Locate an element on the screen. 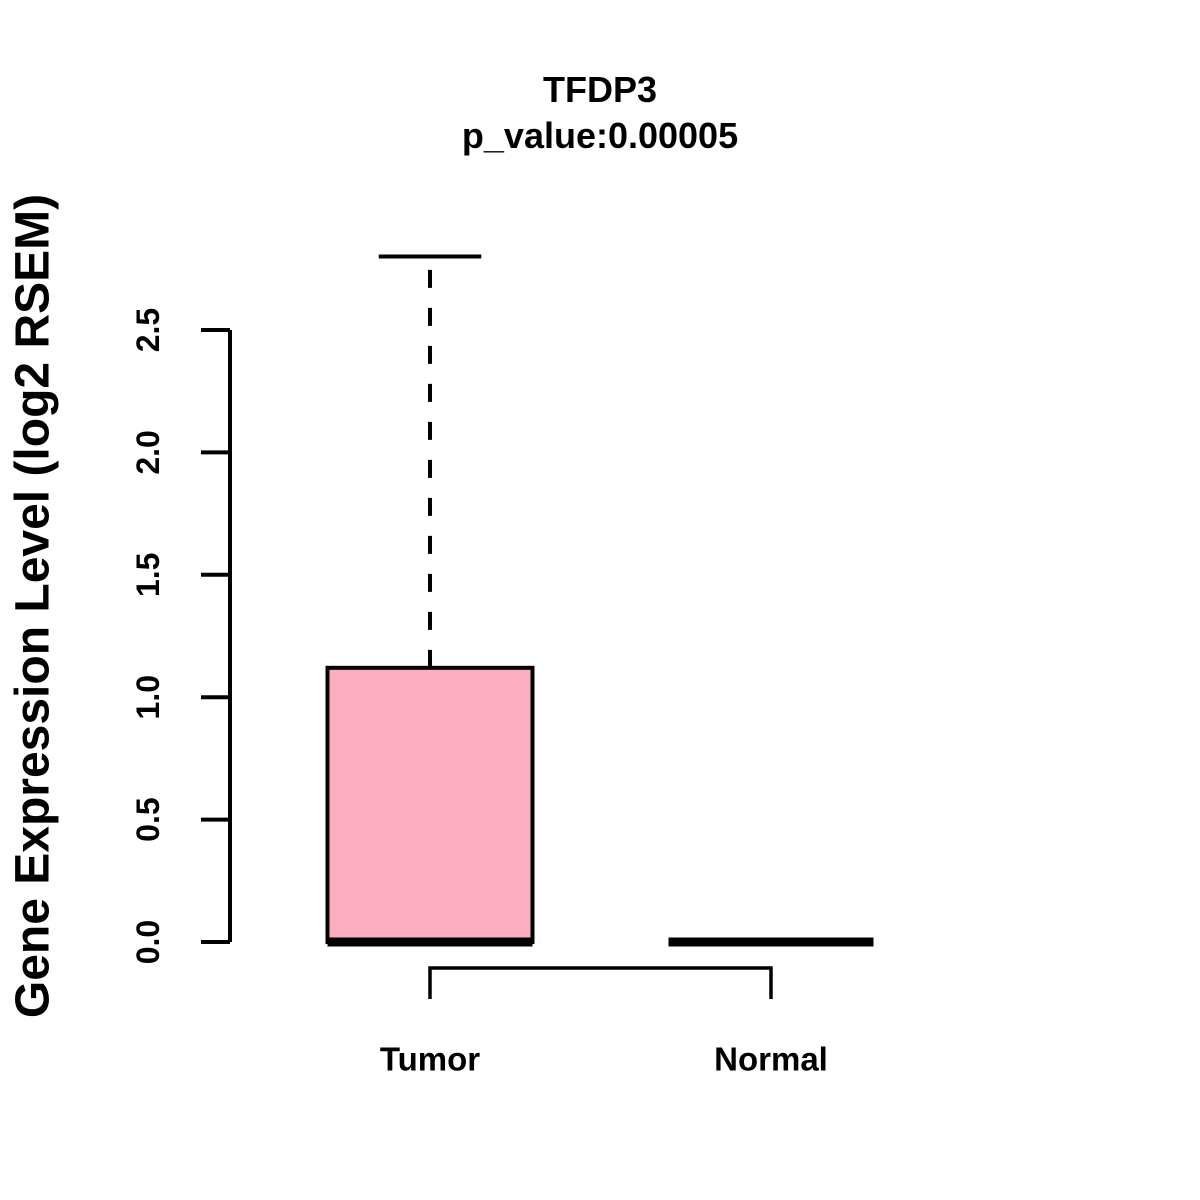 The height and width of the screenshot is (1200, 1200). y-tick-label: 2.0 is located at coordinates (148, 452).